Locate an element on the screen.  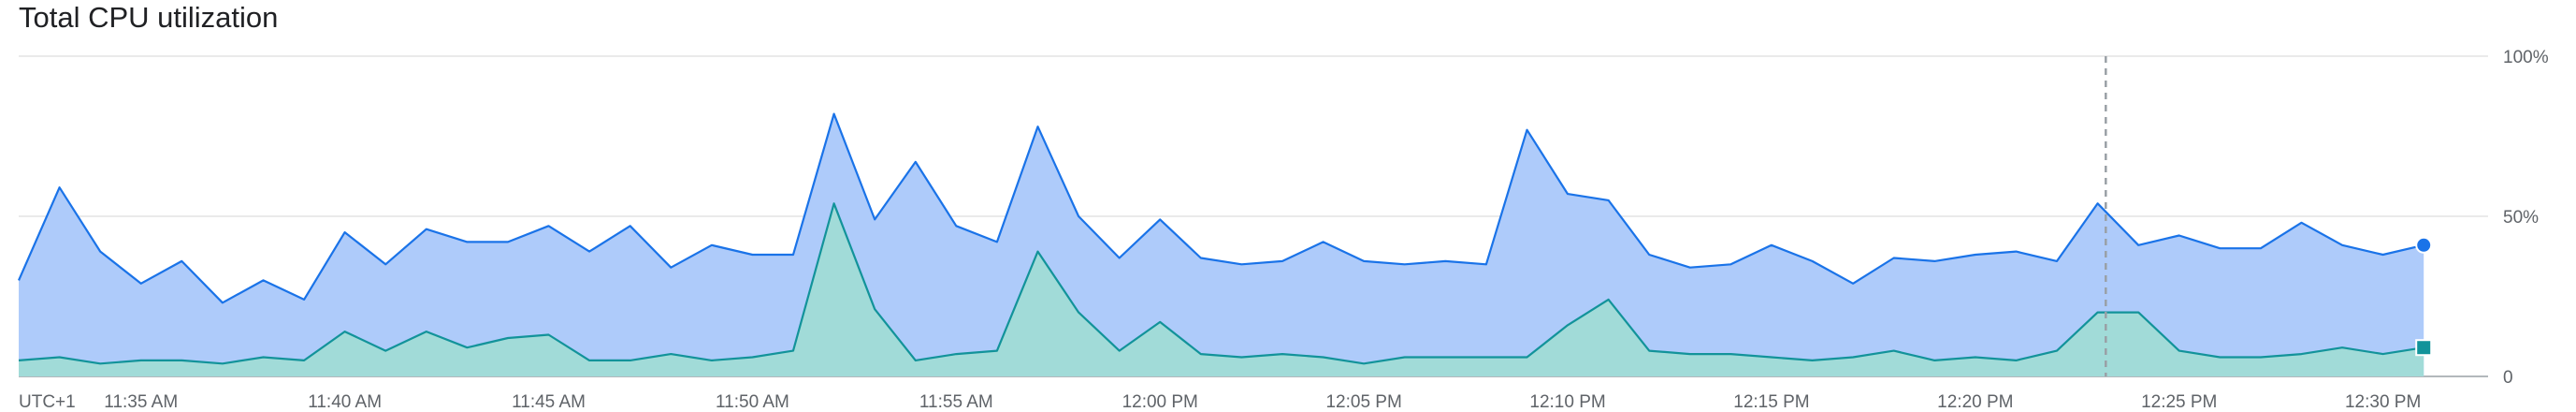
y-axis-ticks: 100% 50% 0 is located at coordinates (2526, 218).